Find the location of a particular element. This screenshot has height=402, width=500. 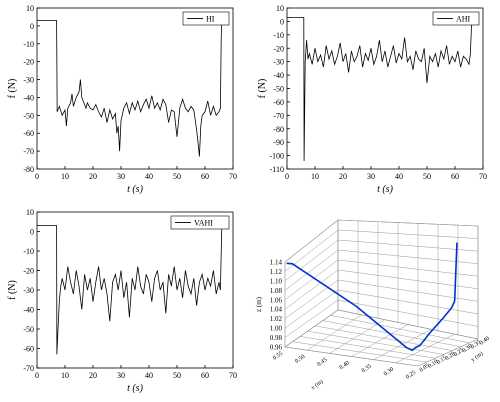

legend-label: VAHI is located at coordinates (203, 223).